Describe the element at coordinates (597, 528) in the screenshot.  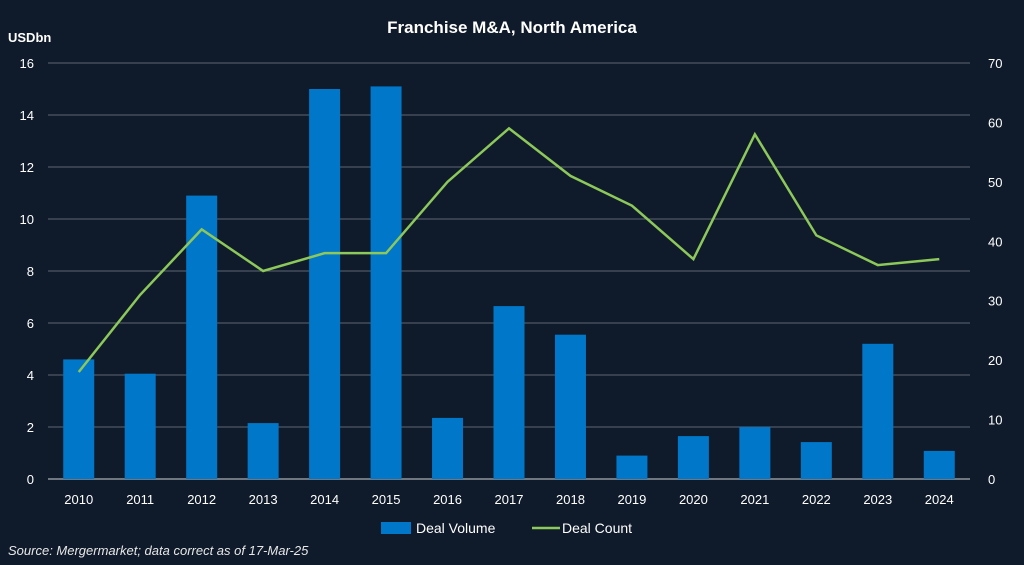
I see `legend-label-deal-count: Deal Count` at that location.